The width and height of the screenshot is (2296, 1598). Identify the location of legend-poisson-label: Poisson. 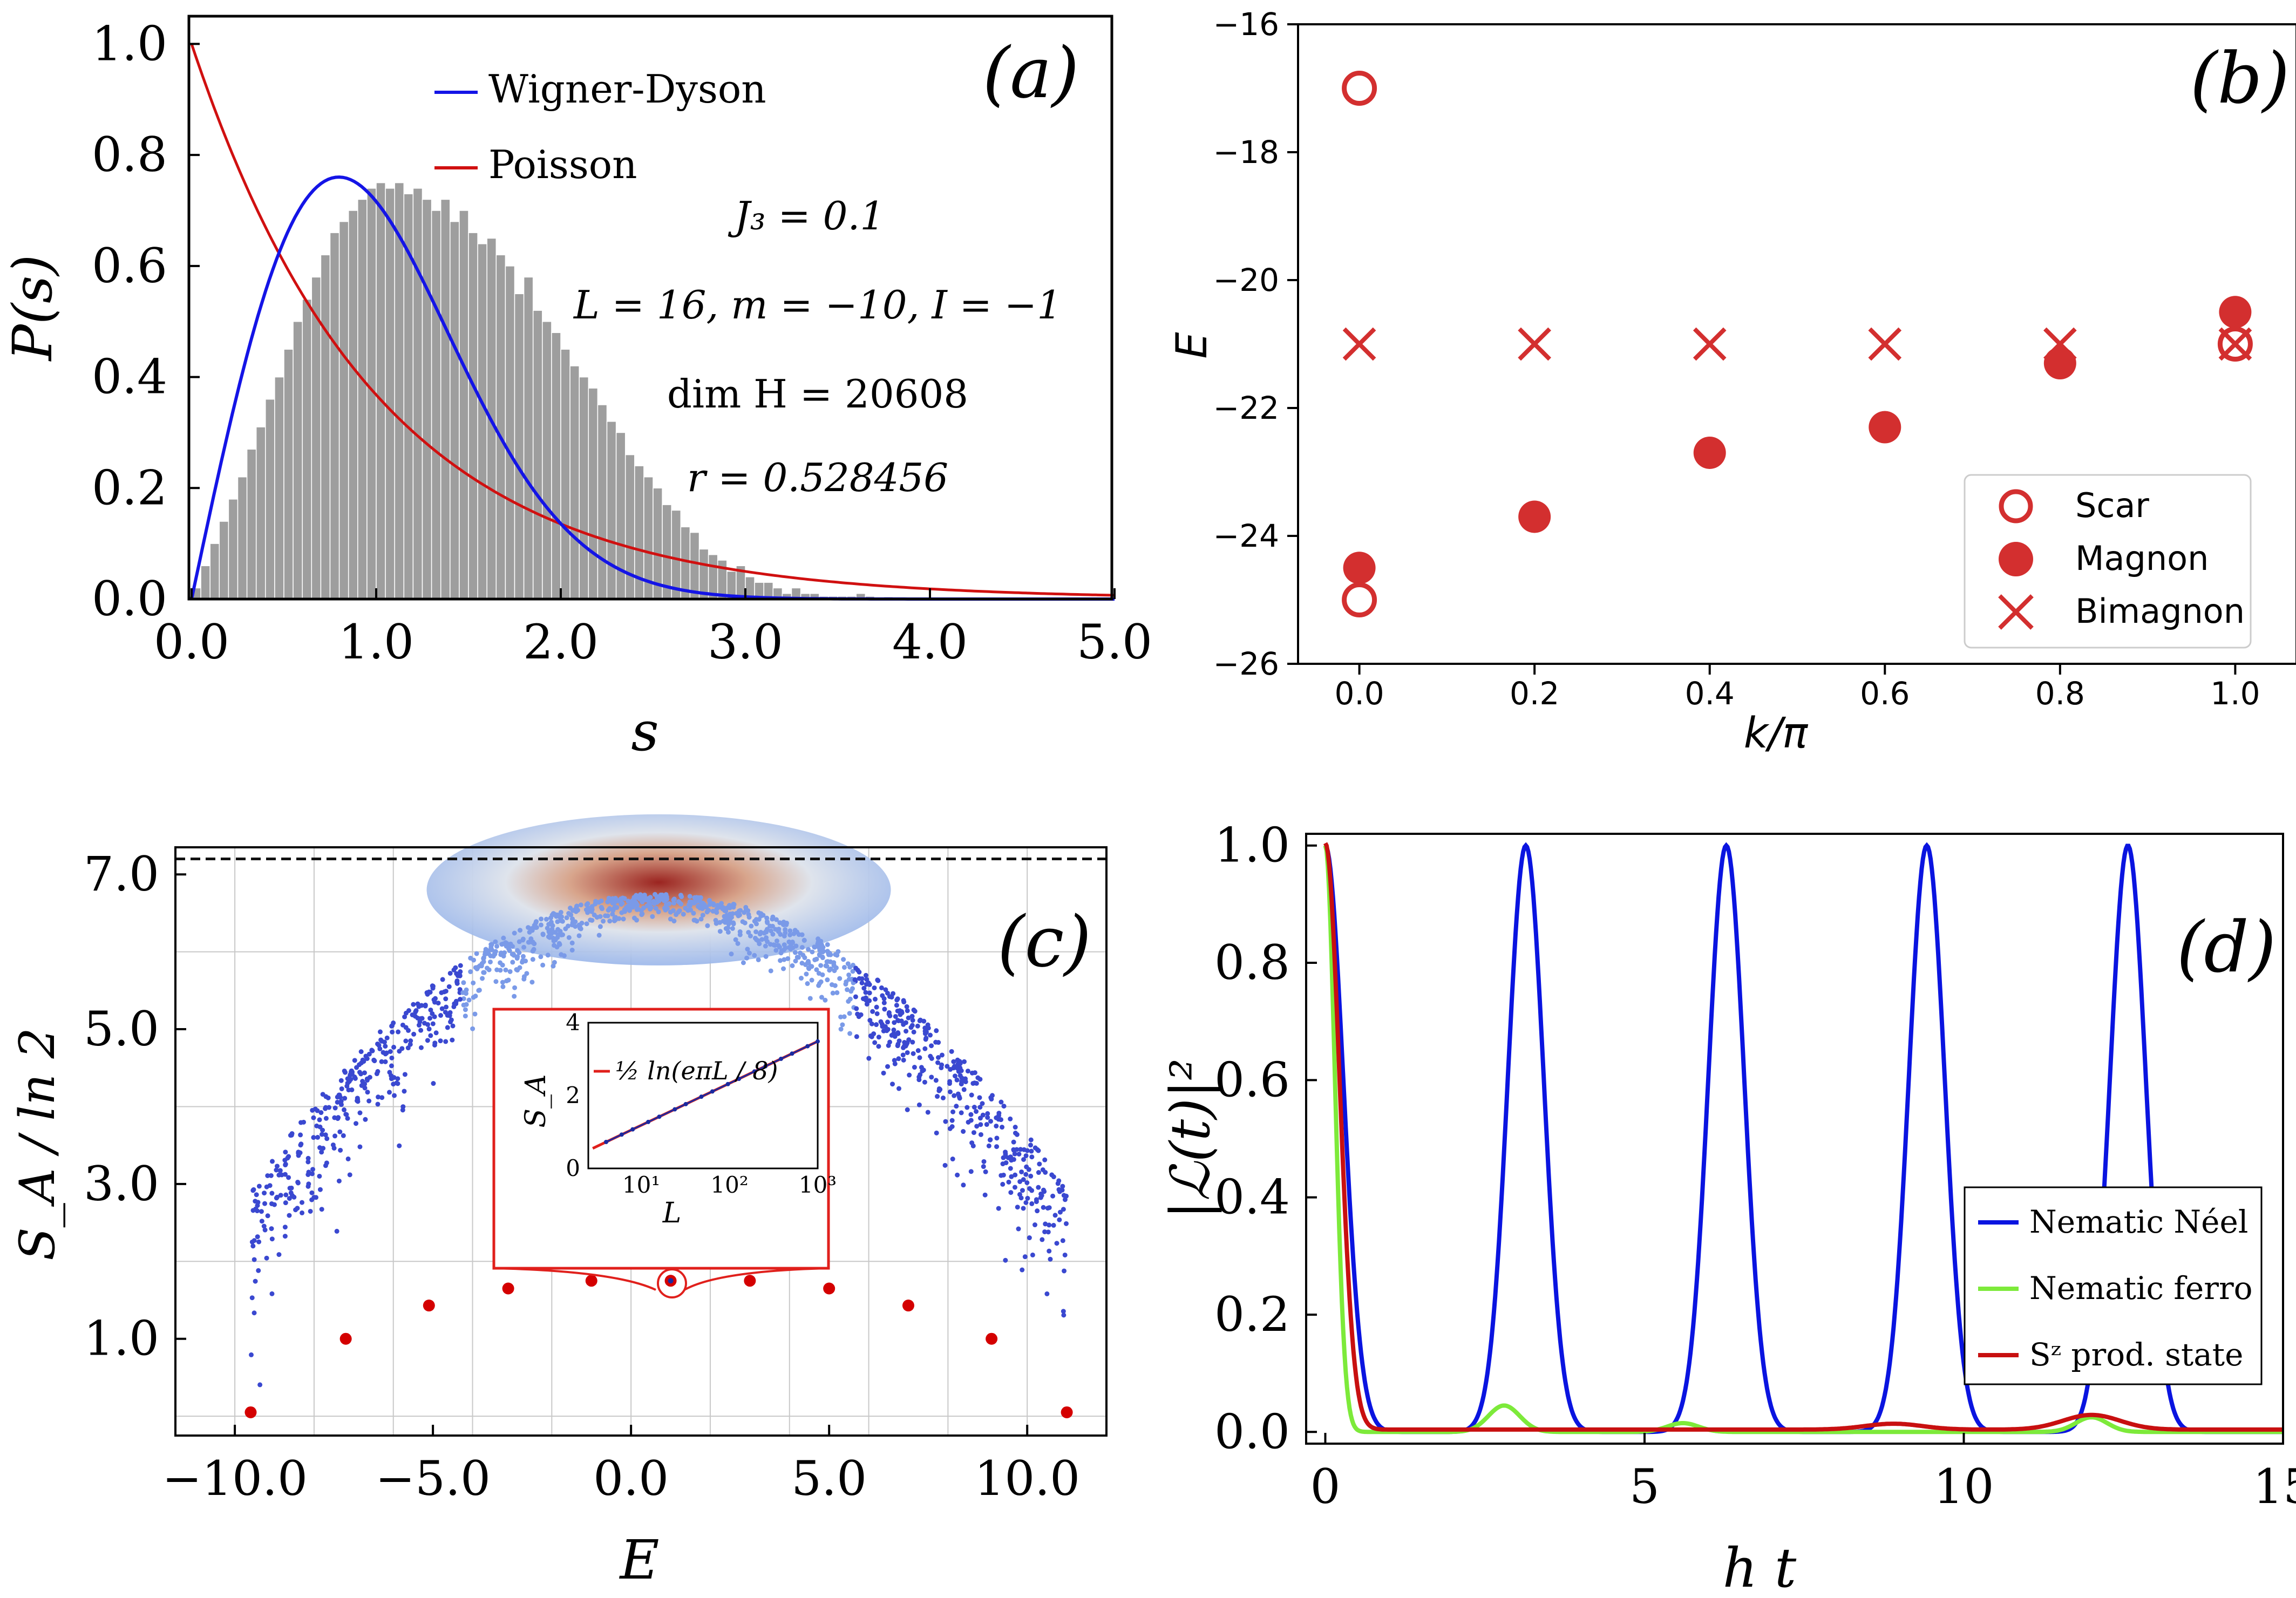
(562, 164).